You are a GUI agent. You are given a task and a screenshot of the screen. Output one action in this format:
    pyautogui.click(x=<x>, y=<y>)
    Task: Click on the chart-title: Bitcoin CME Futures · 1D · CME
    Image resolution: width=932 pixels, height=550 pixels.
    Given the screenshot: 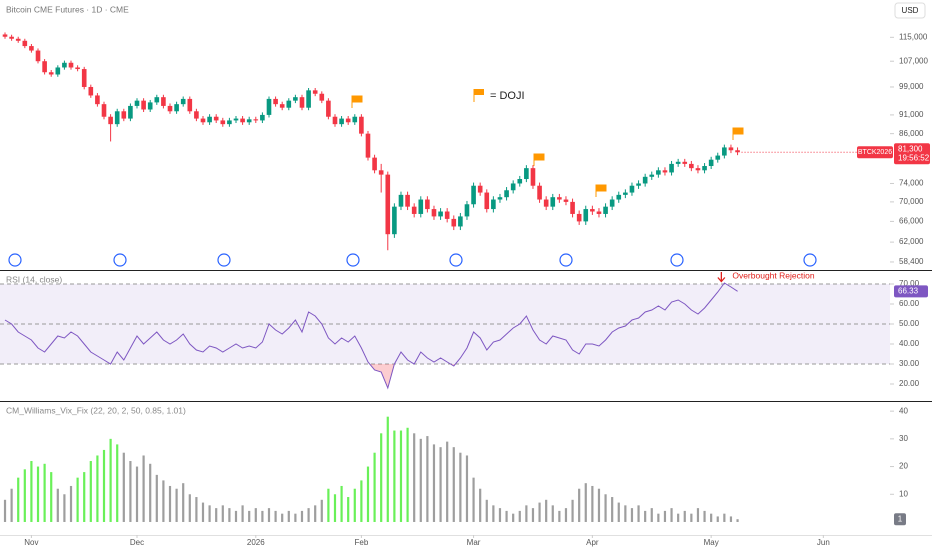 What is the action you would take?
    pyautogui.click(x=67, y=9)
    